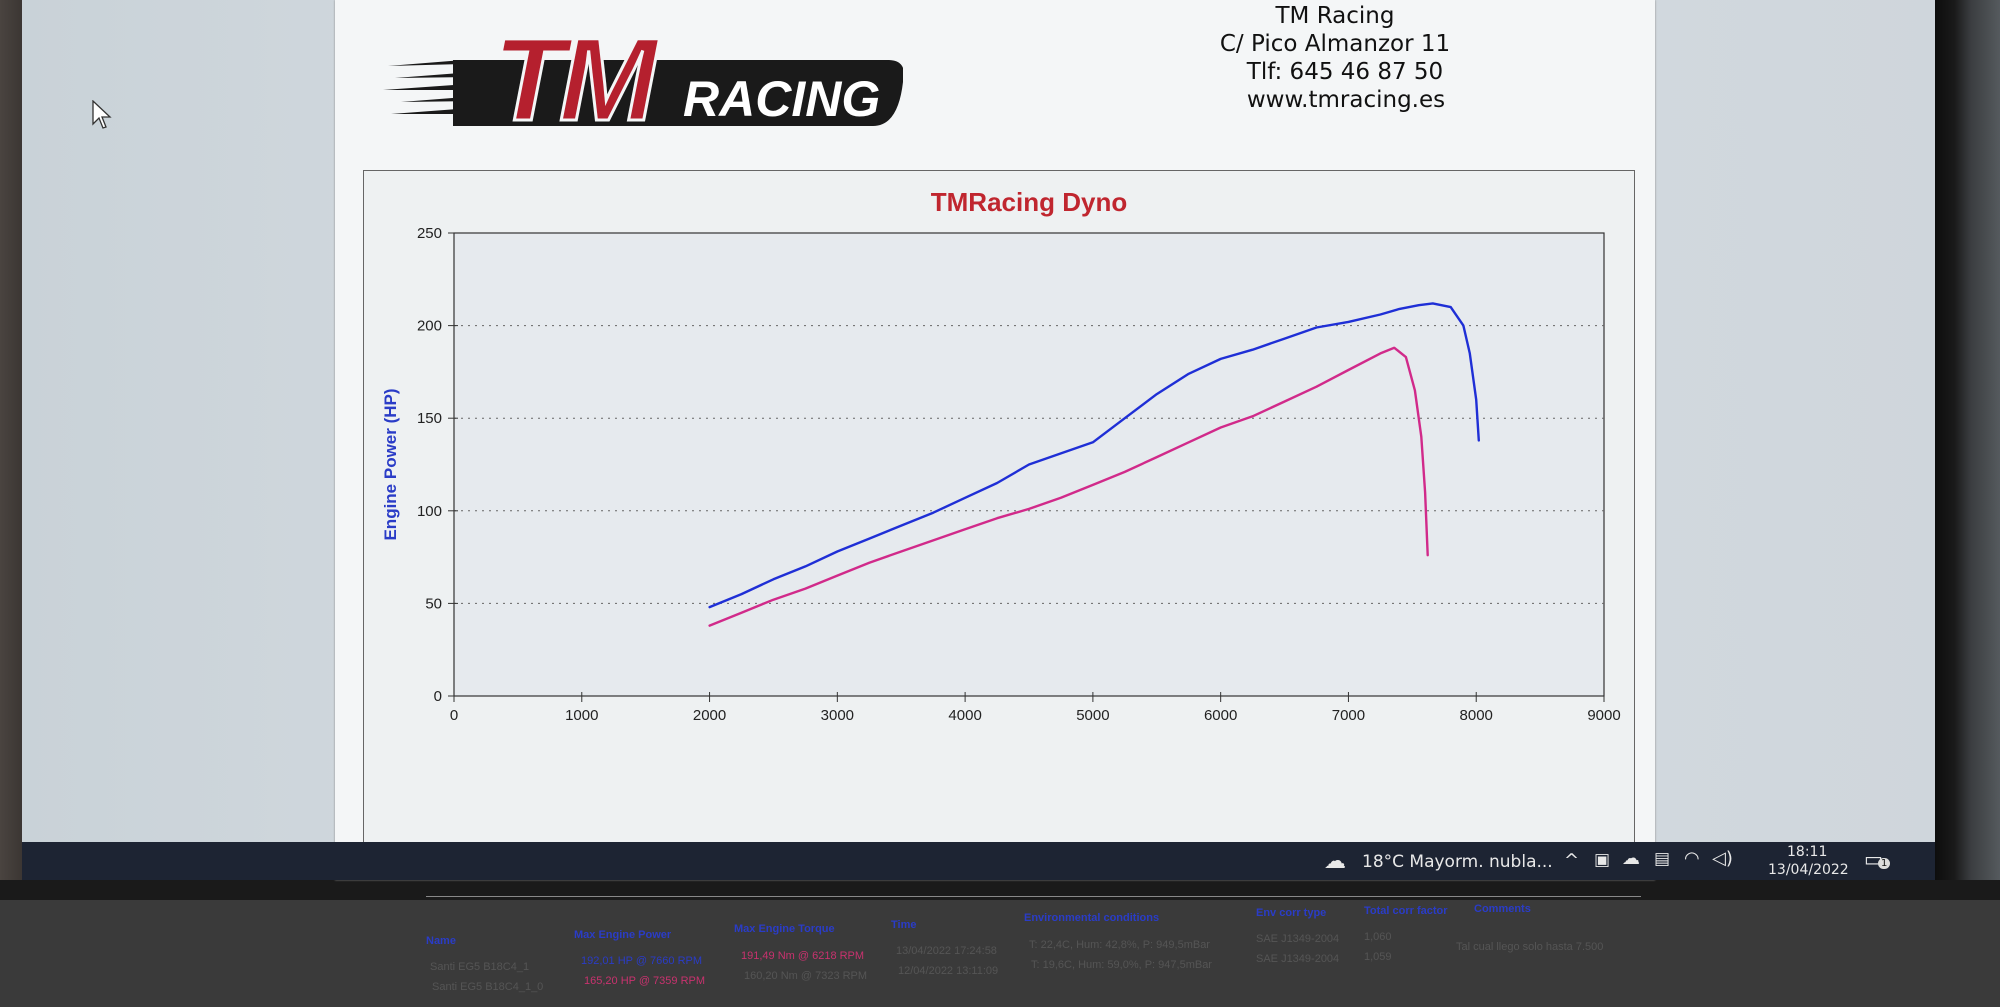 Image resolution: width=2000 pixels, height=1007 pixels. I want to click on company-phone: Tlf: 645 46 87 50, so click(1345, 72).